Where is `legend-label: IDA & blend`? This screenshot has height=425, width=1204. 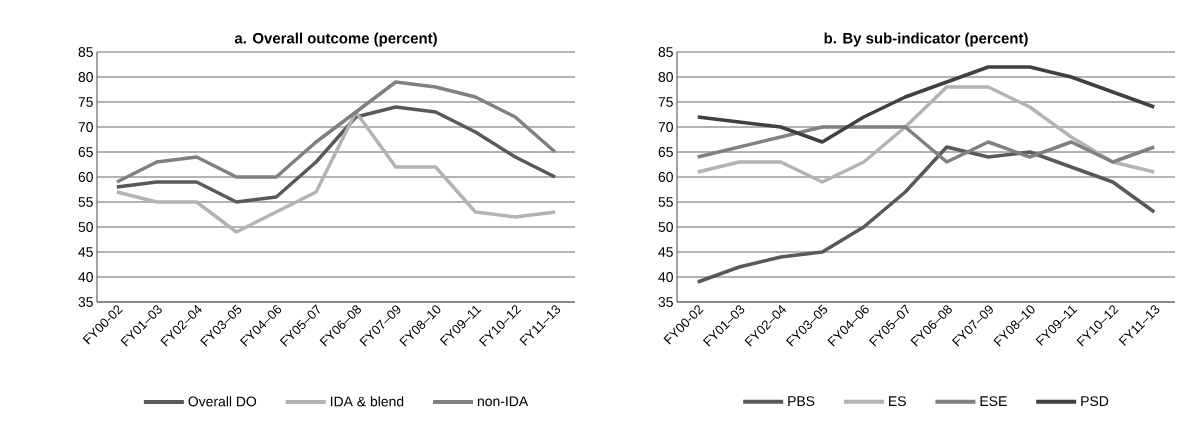
legend-label: IDA & blend is located at coordinates (367, 401).